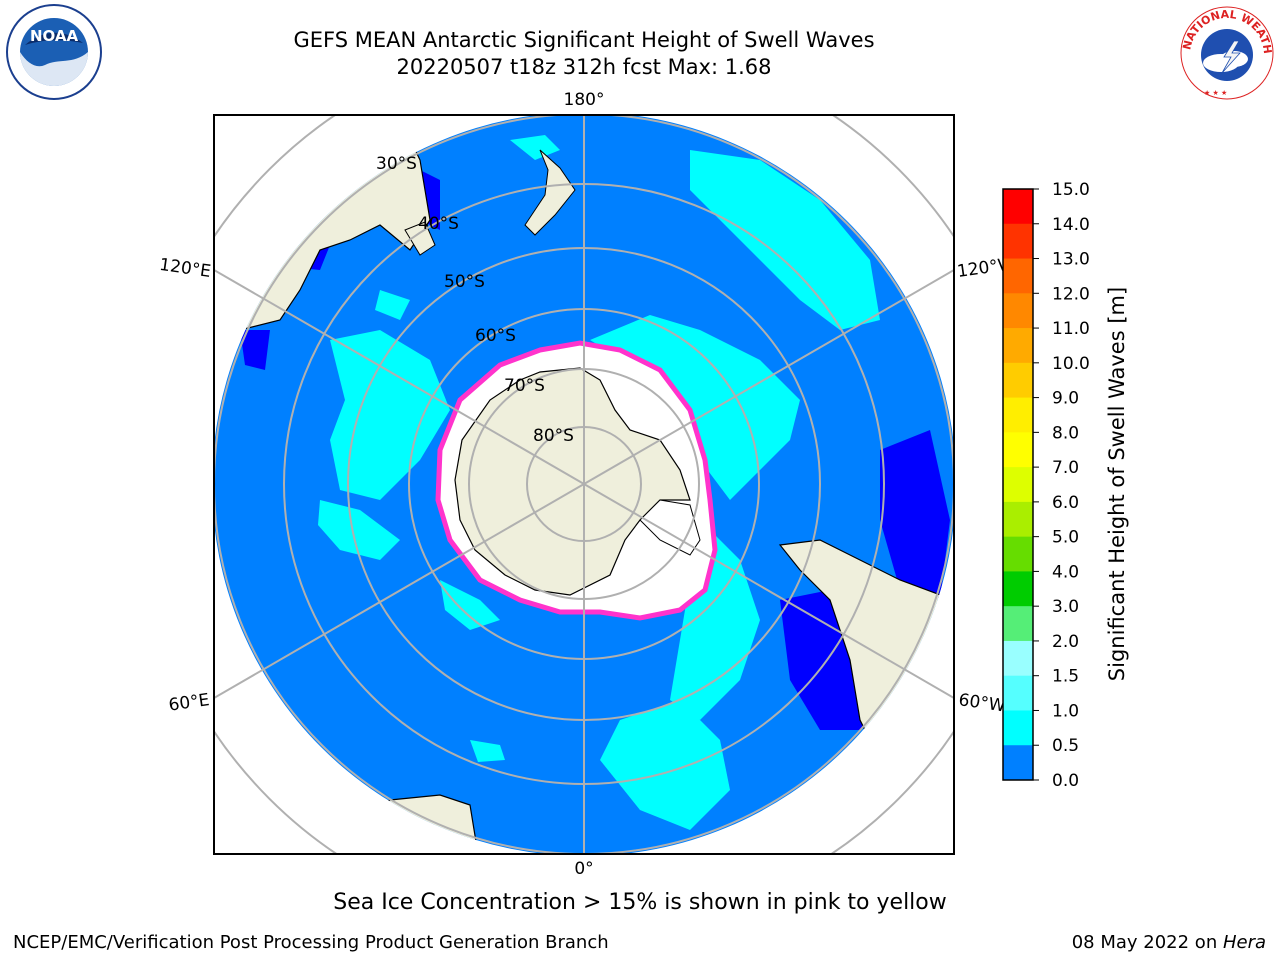 The height and width of the screenshot is (960, 1280). What do you see at coordinates (54, 36) in the screenshot?
I see `noaa-logo-text: NOAA` at bounding box center [54, 36].